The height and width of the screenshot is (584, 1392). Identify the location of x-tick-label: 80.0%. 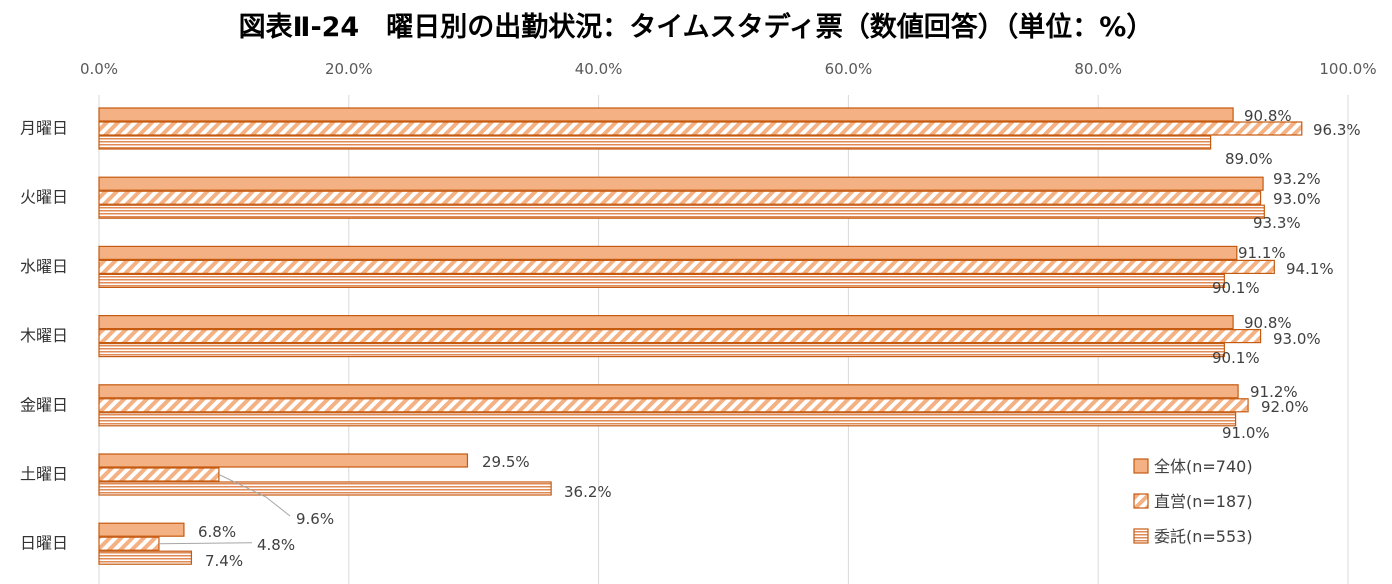
(1098, 69).